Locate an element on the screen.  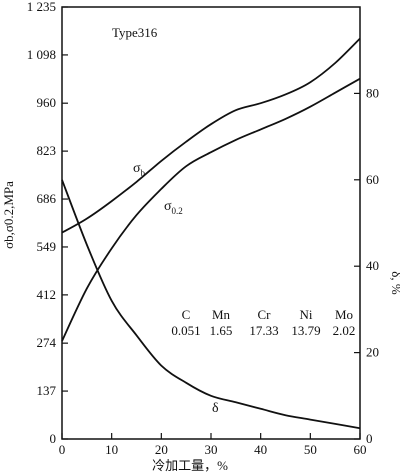
x-axis-title: 冷加工量，% is located at coordinates (190, 465).